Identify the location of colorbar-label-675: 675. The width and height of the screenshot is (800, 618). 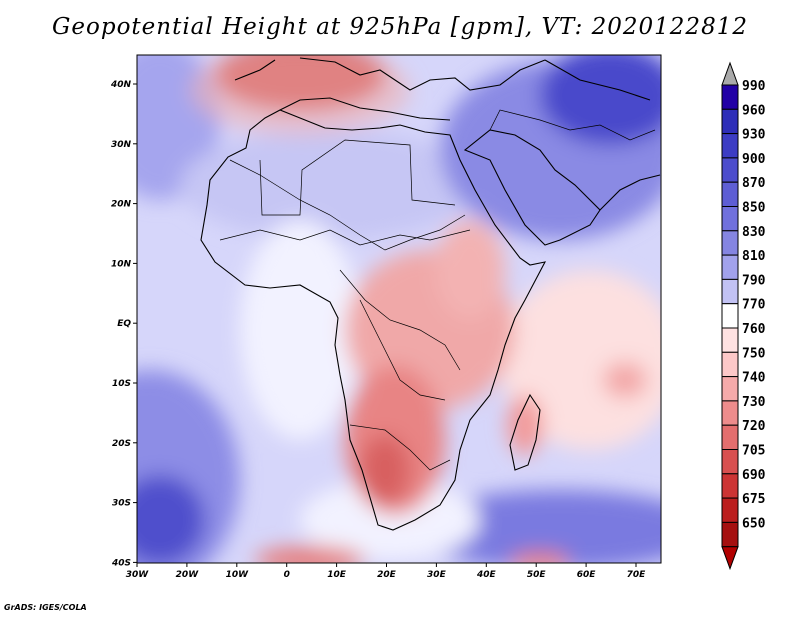
(753, 499).